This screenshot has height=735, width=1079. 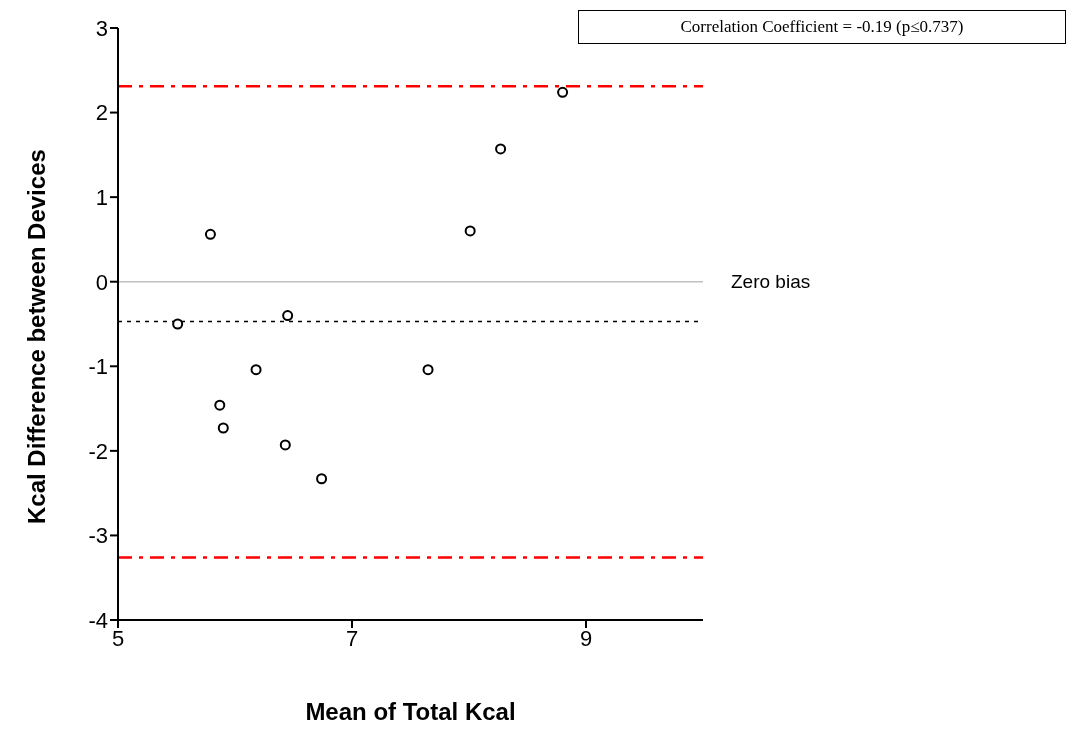 What do you see at coordinates (410, 711) in the screenshot?
I see `x-axis-title: Mean of Total Kcal` at bounding box center [410, 711].